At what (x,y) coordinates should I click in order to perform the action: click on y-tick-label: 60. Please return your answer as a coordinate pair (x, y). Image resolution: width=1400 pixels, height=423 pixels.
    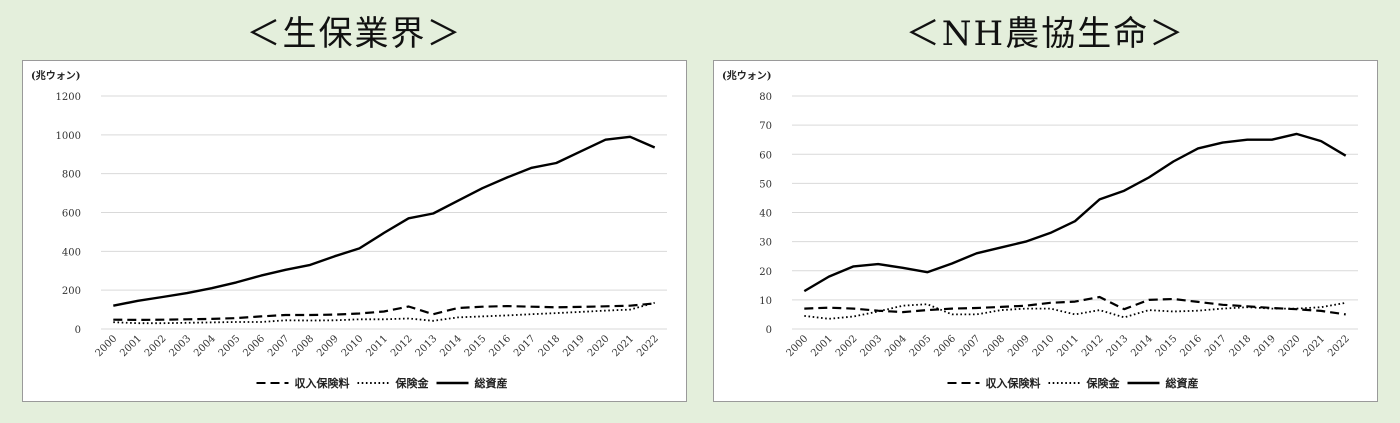
    Looking at the image, I should click on (765, 155).